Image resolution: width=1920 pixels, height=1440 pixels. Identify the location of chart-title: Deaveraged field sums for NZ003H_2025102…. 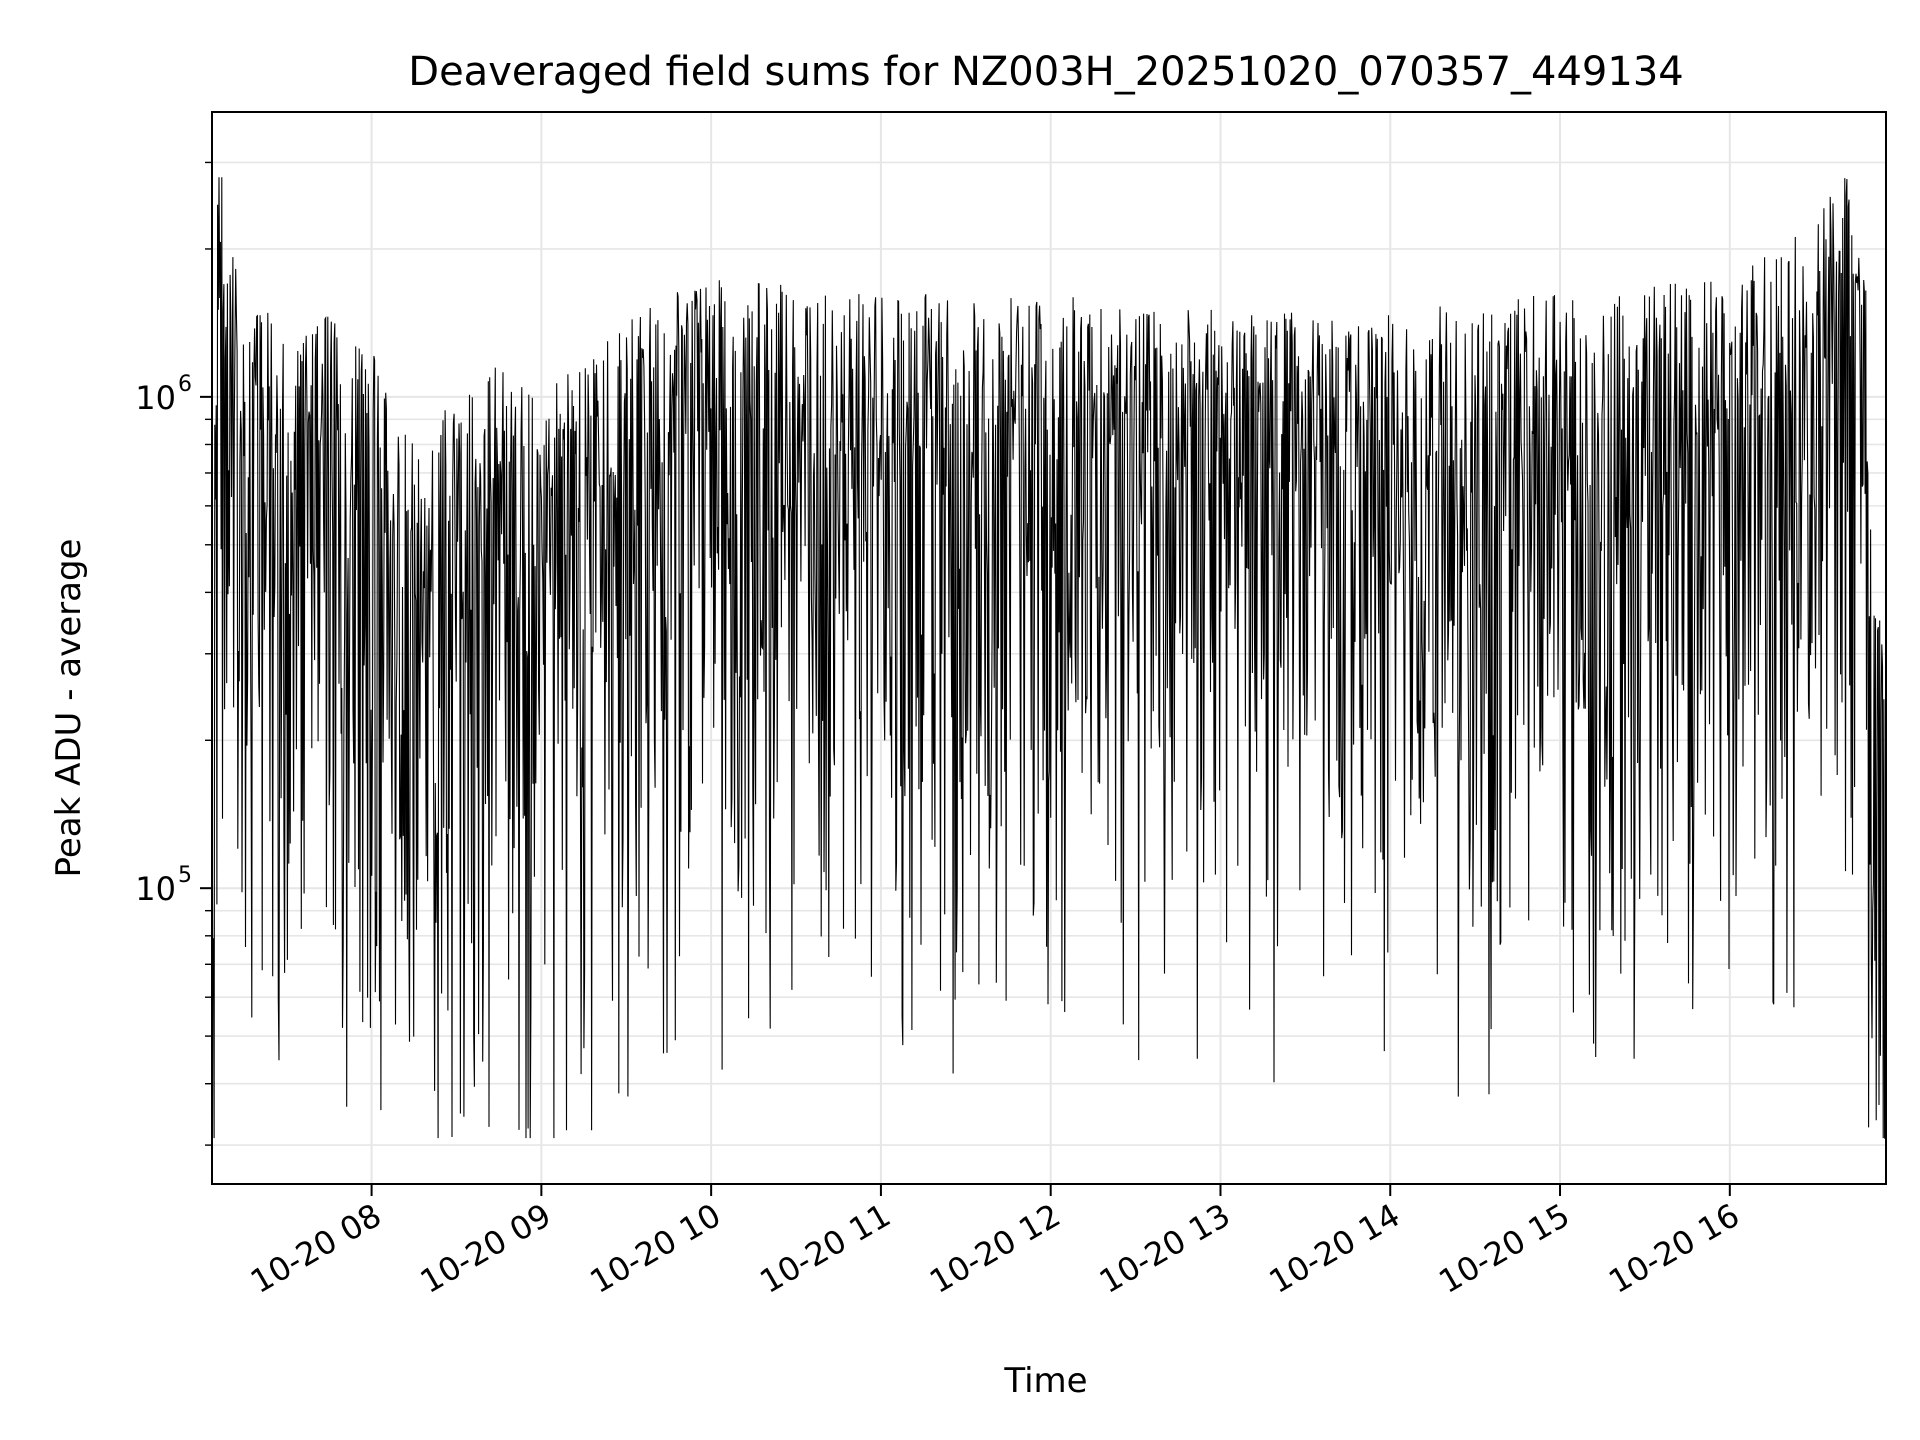
(1045, 72).